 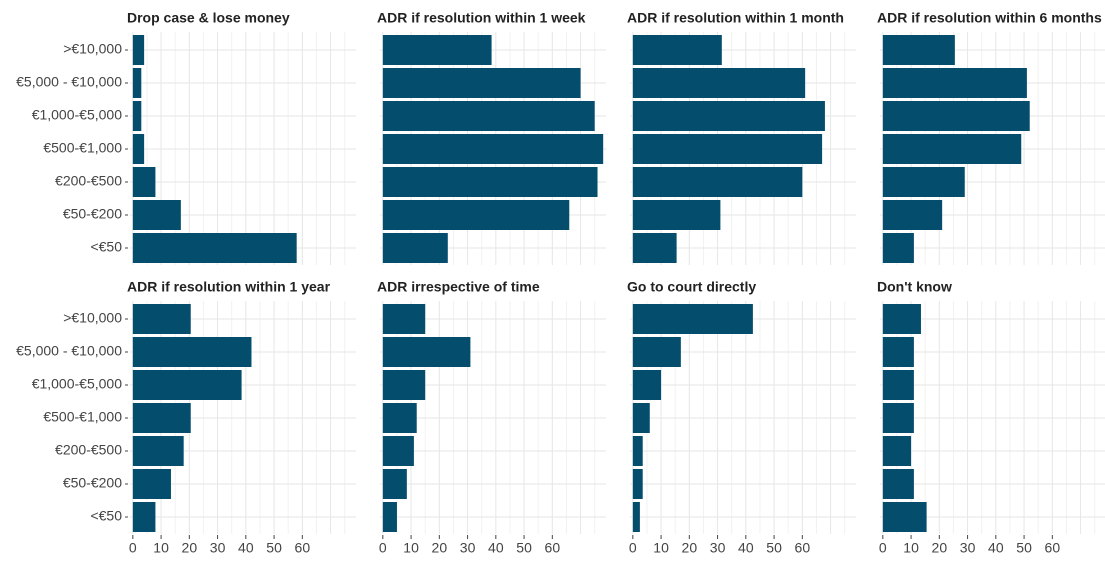 I want to click on panel-title: Don't know, so click(x=914, y=287).